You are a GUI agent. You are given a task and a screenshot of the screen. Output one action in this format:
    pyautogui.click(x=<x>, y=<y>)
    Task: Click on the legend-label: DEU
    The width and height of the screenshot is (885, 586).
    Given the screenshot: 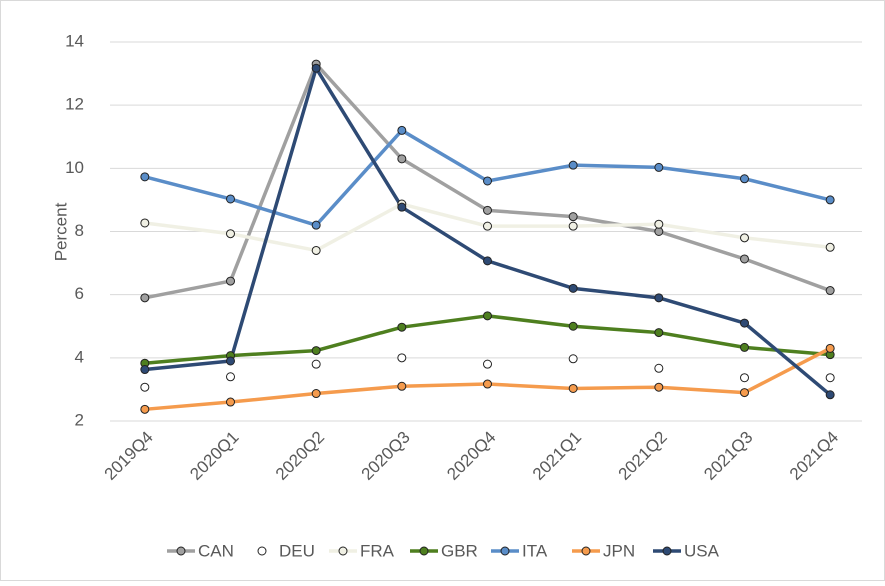 What is the action you would take?
    pyautogui.click(x=297, y=550)
    